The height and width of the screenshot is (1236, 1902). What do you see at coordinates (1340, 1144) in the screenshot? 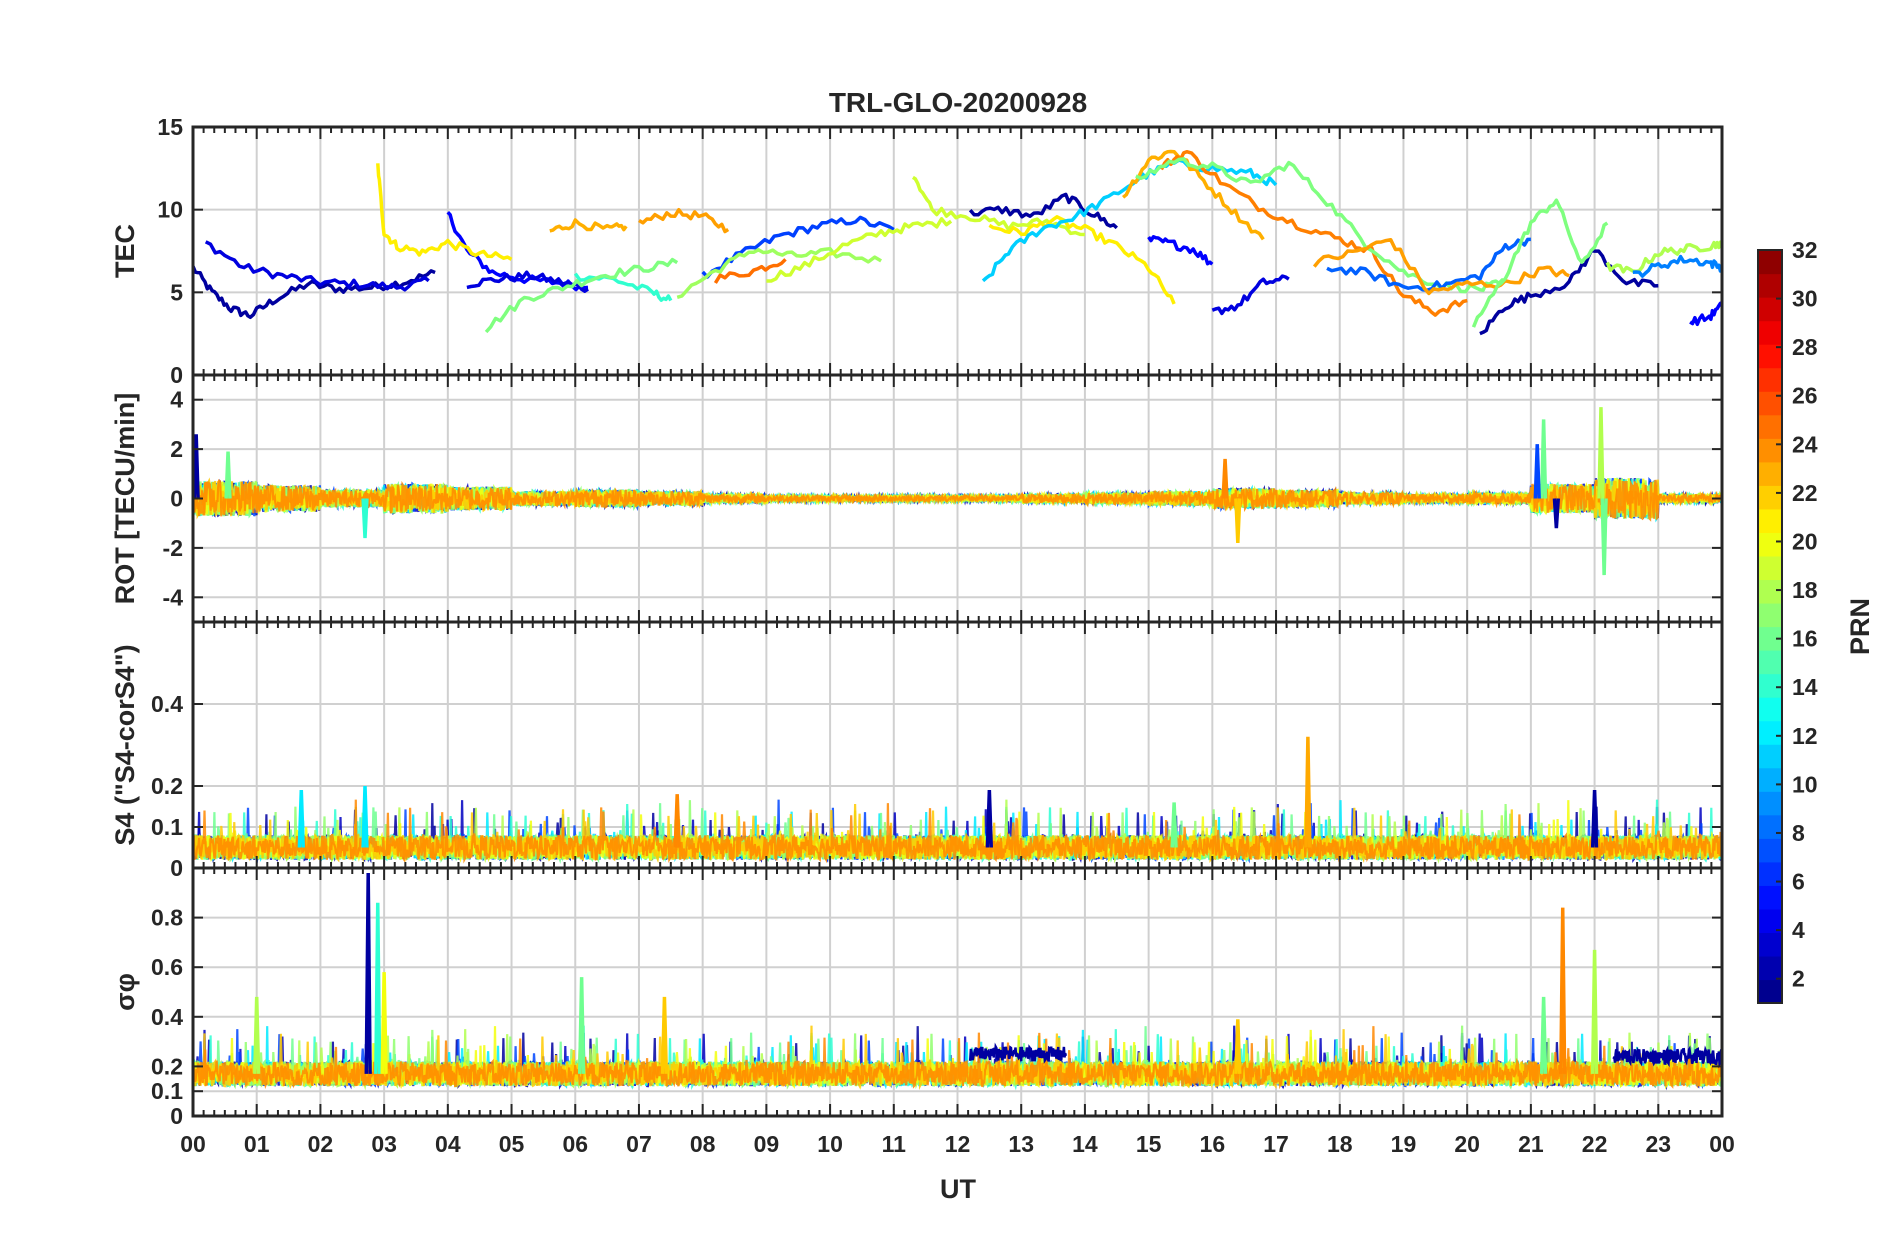
I see `x-tick-label: 18` at bounding box center [1340, 1144].